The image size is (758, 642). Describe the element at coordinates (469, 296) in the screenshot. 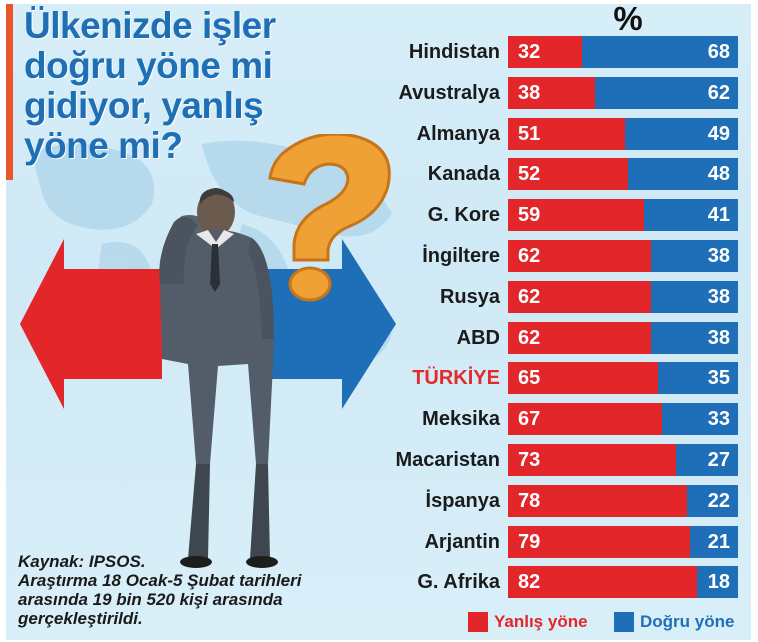

I see `category-label: Rusya` at that location.